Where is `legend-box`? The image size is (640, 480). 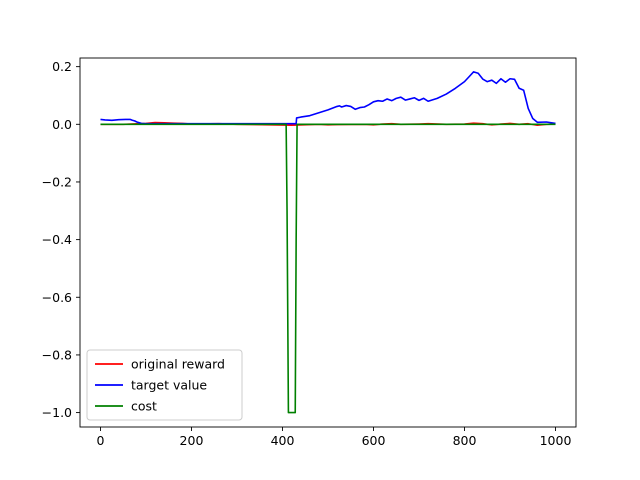 legend-box is located at coordinates (164, 385).